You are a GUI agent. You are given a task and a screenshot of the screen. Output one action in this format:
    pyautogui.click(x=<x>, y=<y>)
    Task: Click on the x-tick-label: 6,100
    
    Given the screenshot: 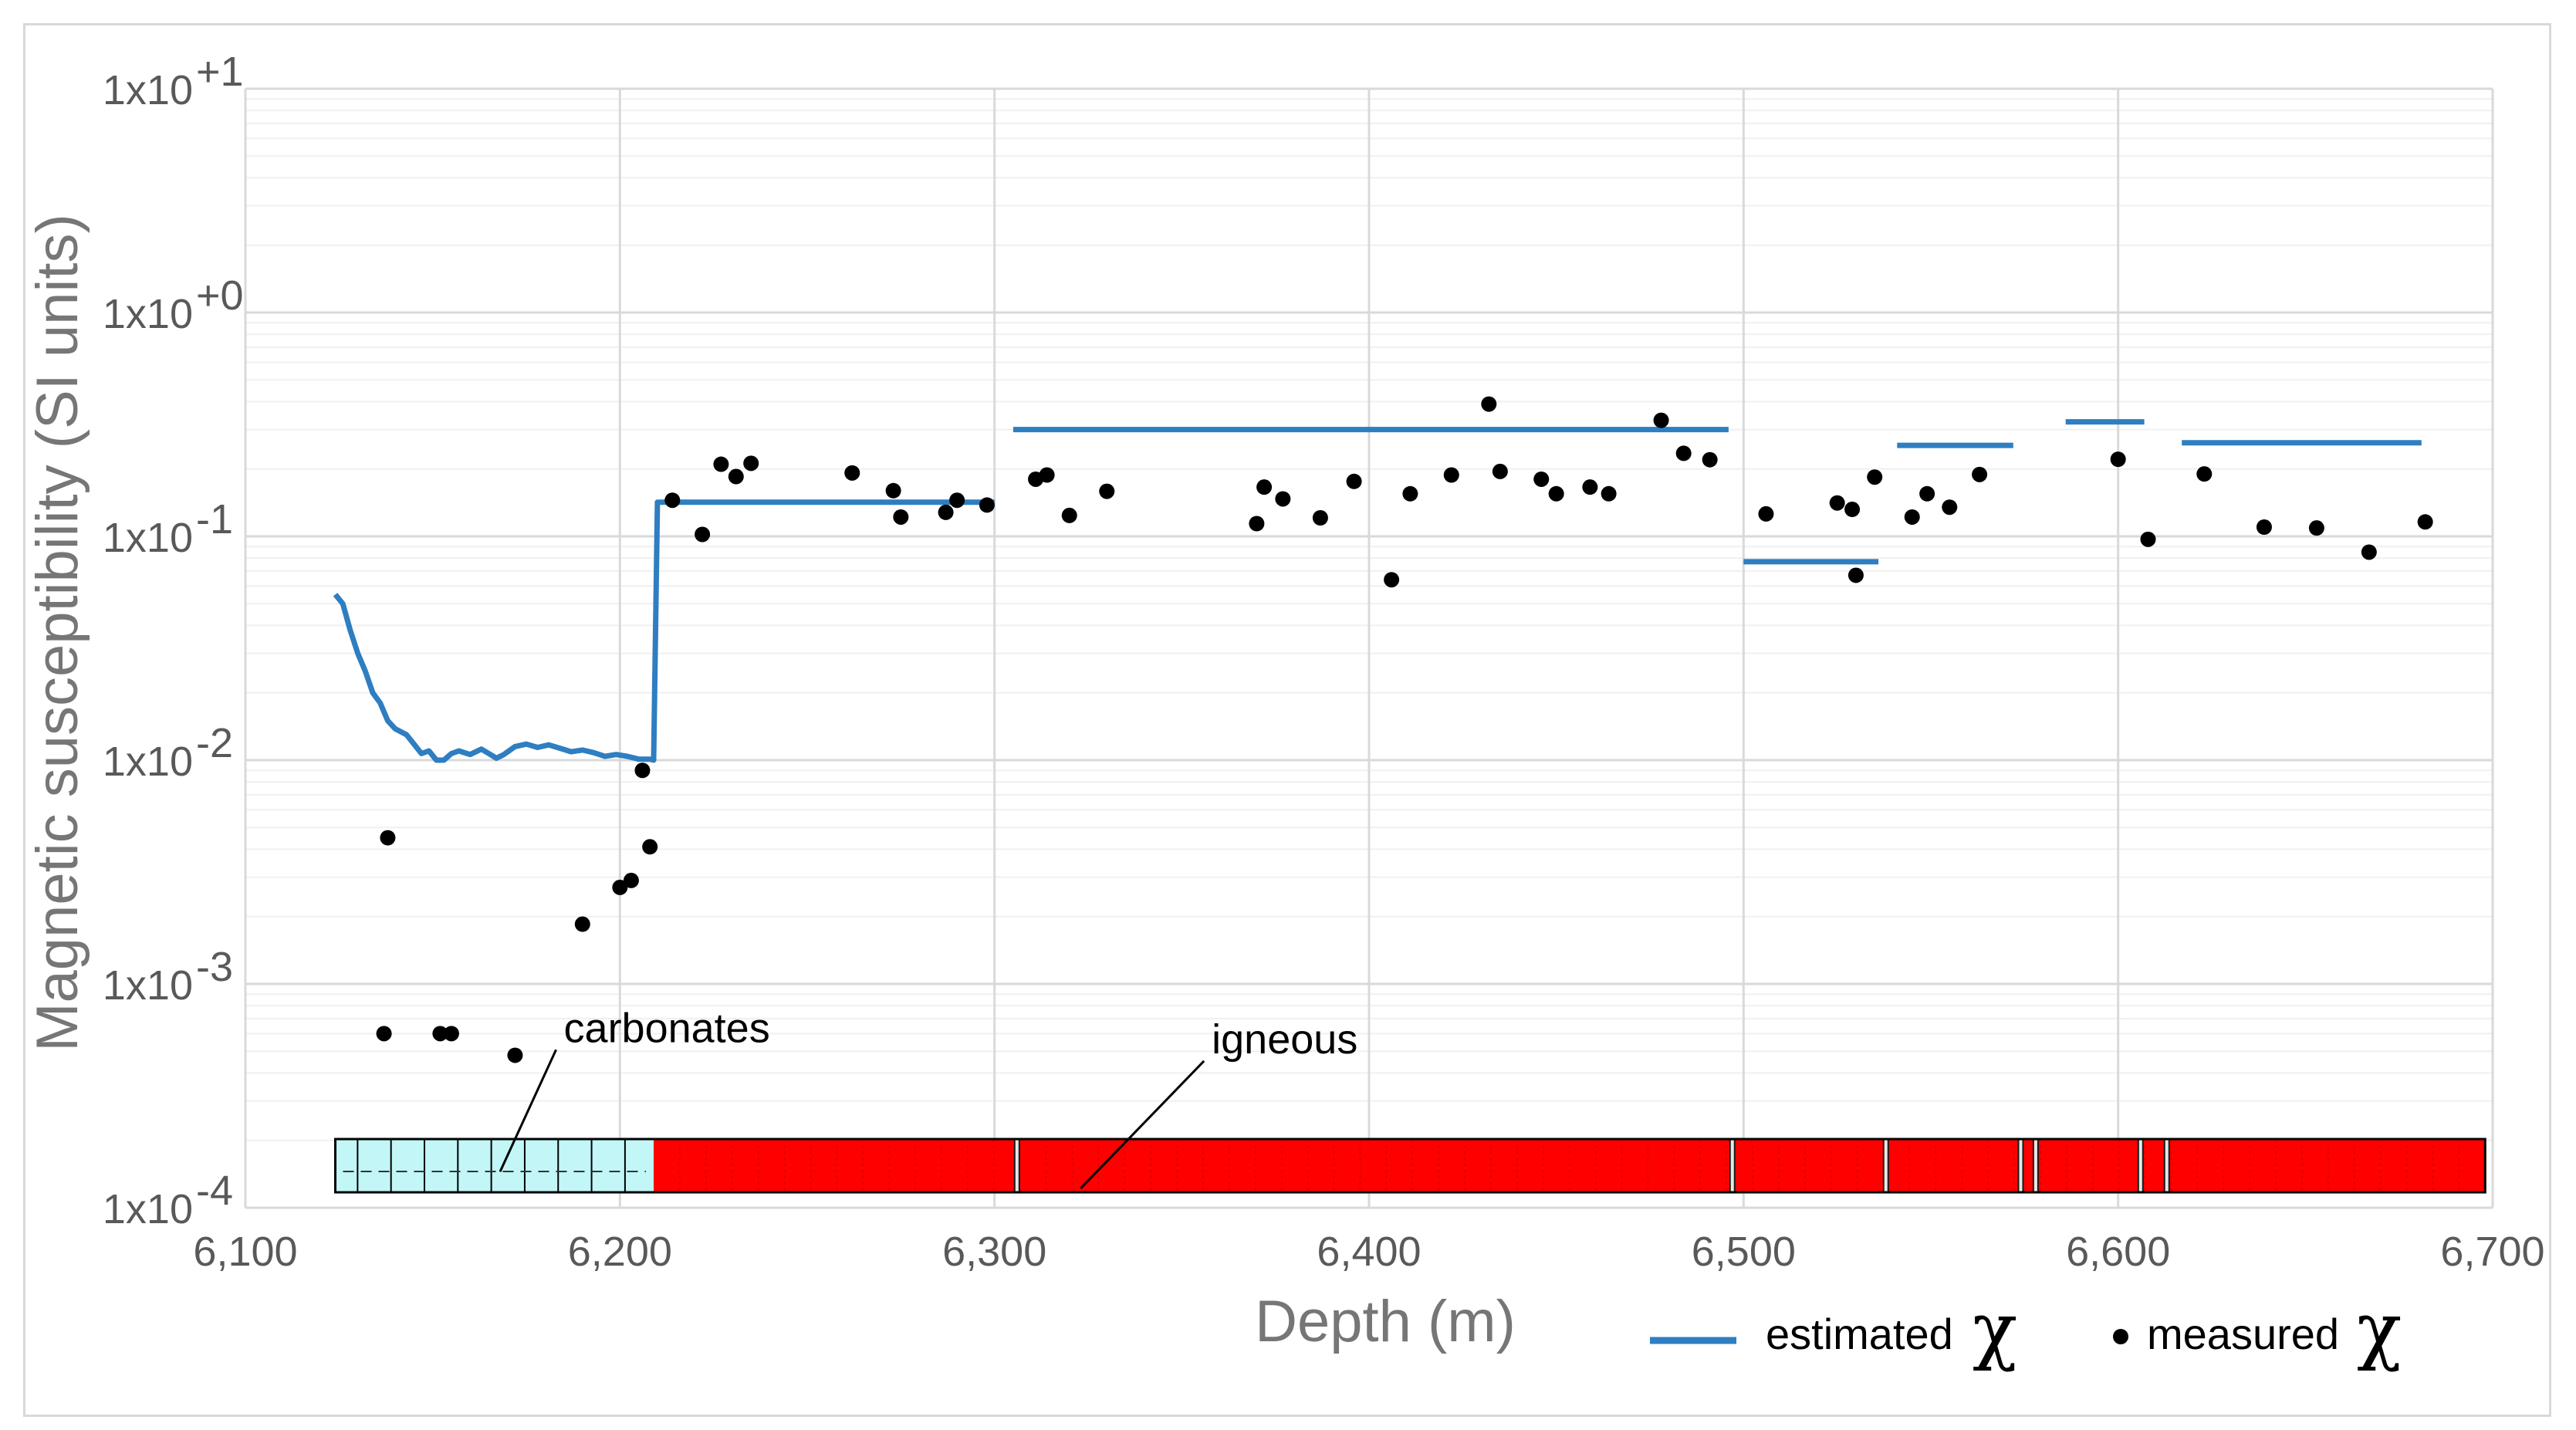 What is the action you would take?
    pyautogui.click(x=245, y=1252)
    